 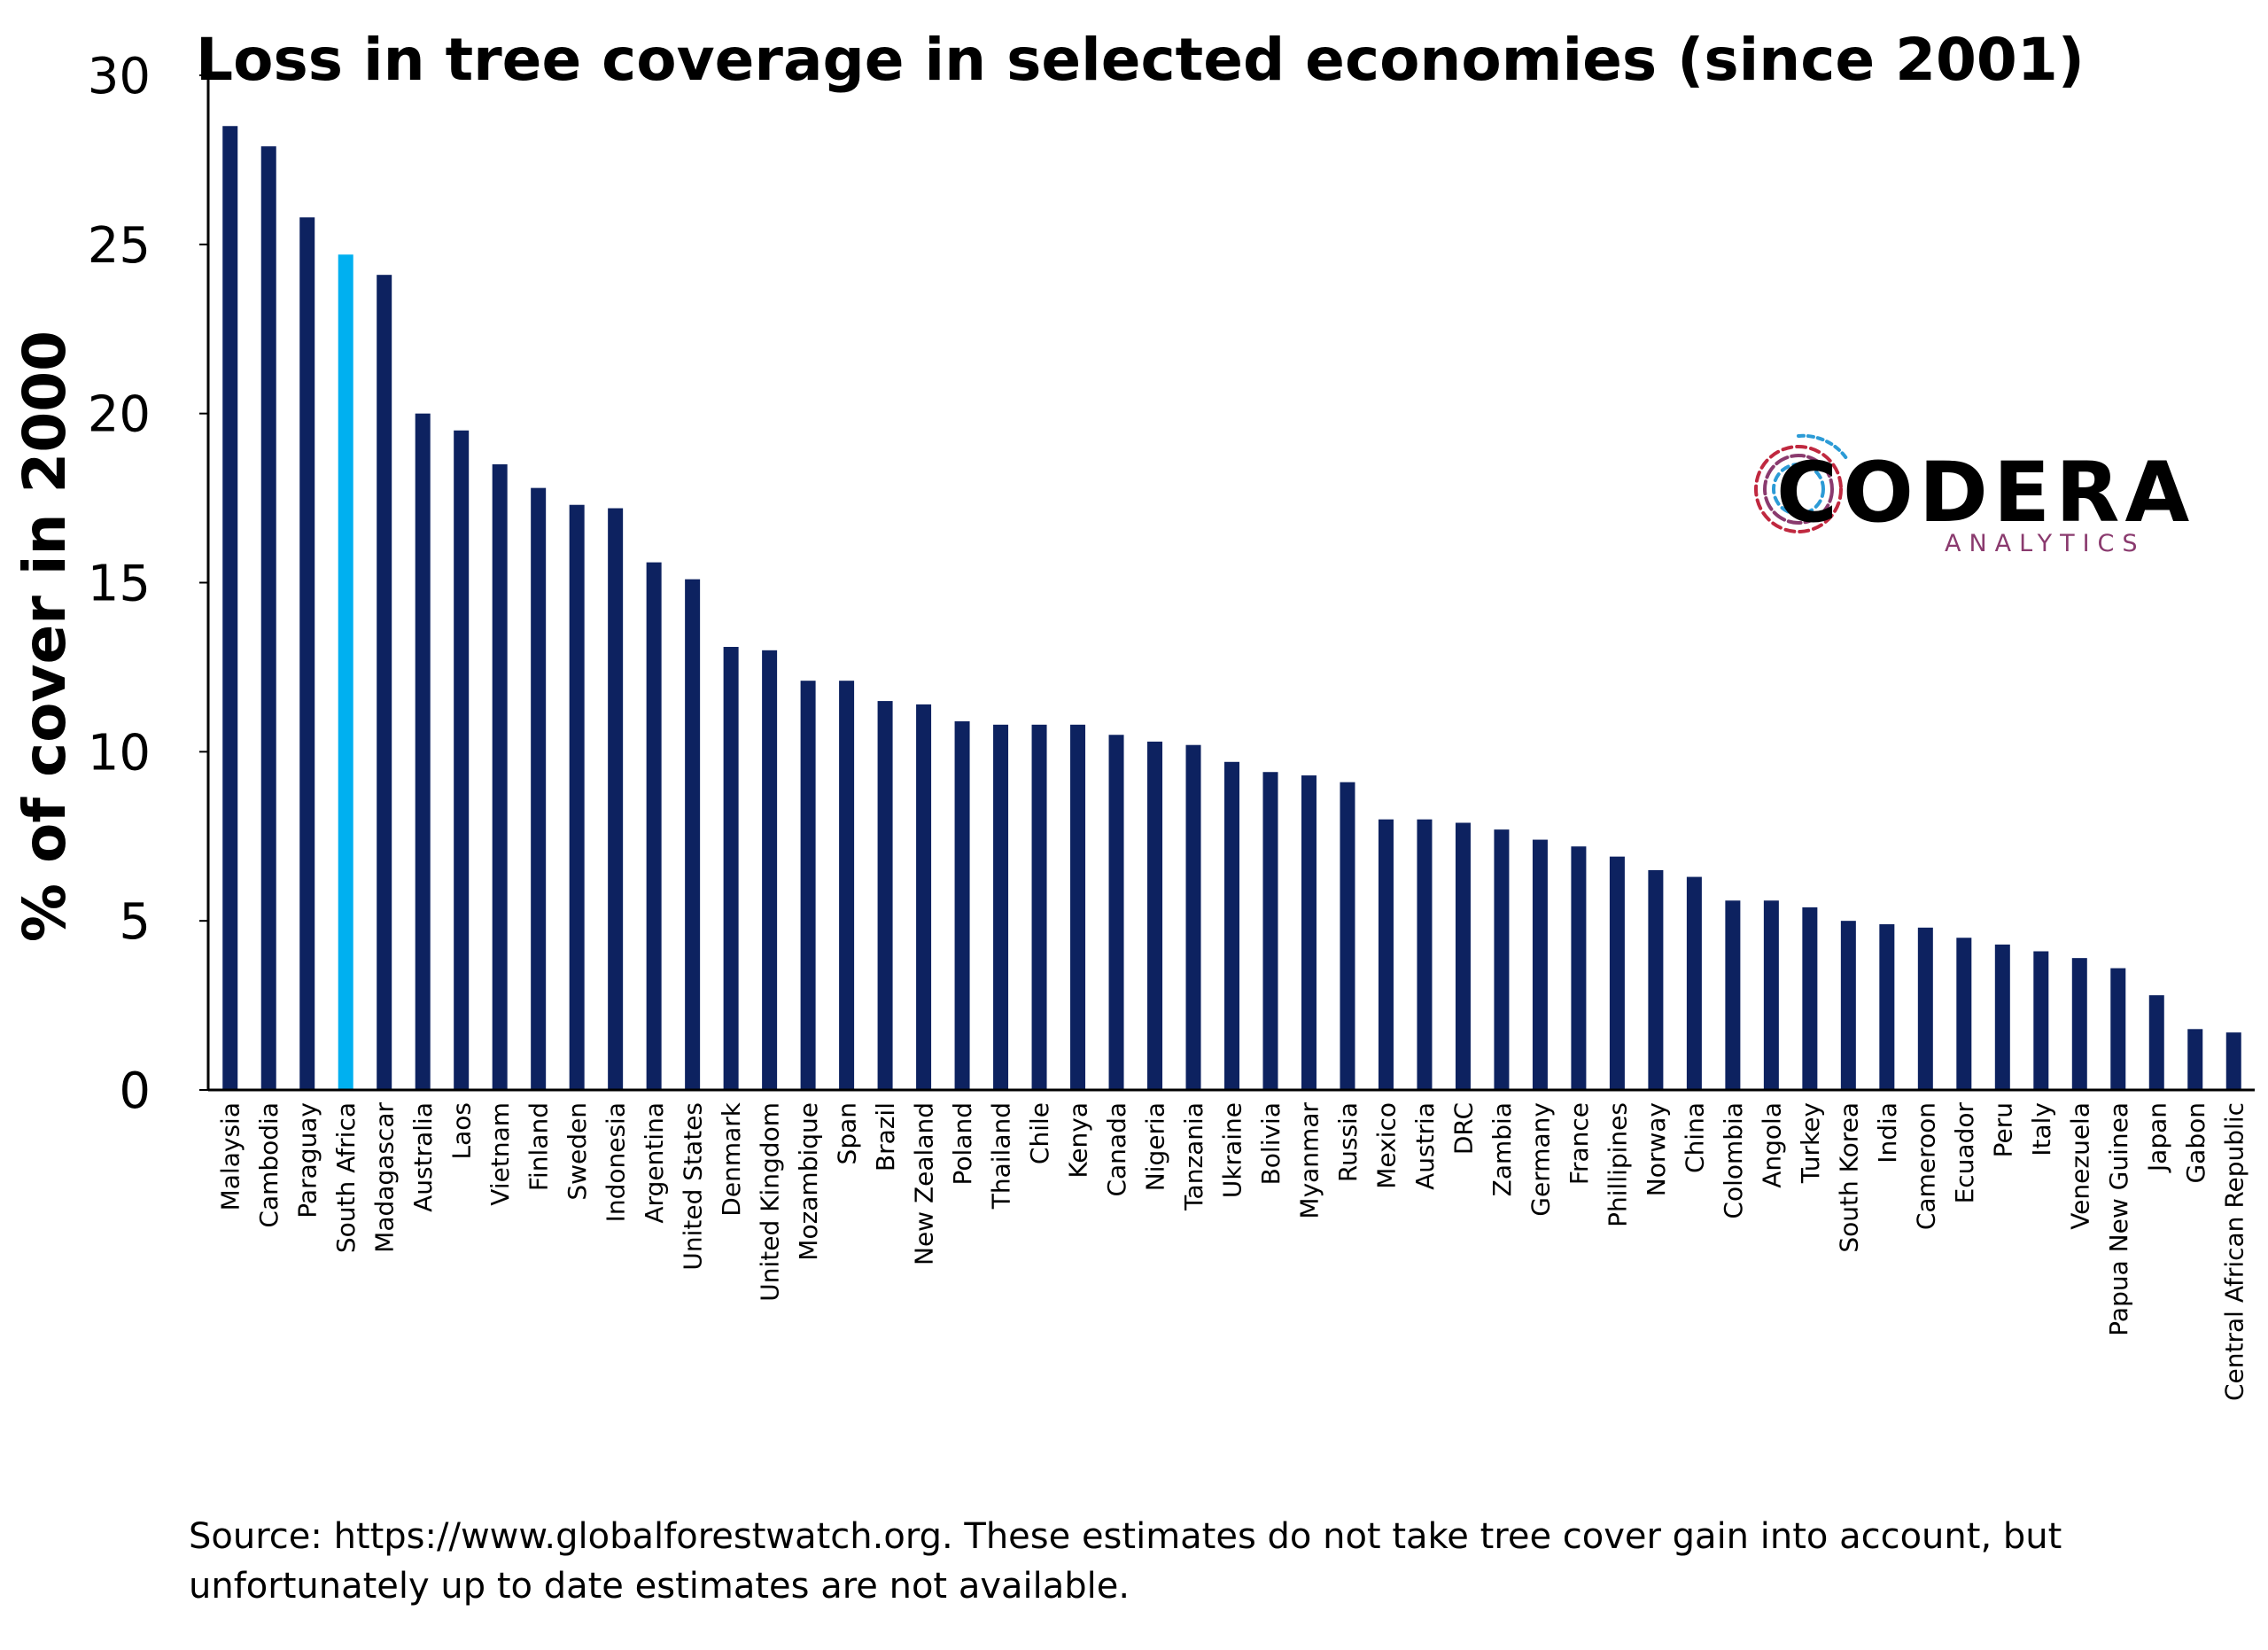 I want to click on bar-paraguay, so click(x=307, y=654).